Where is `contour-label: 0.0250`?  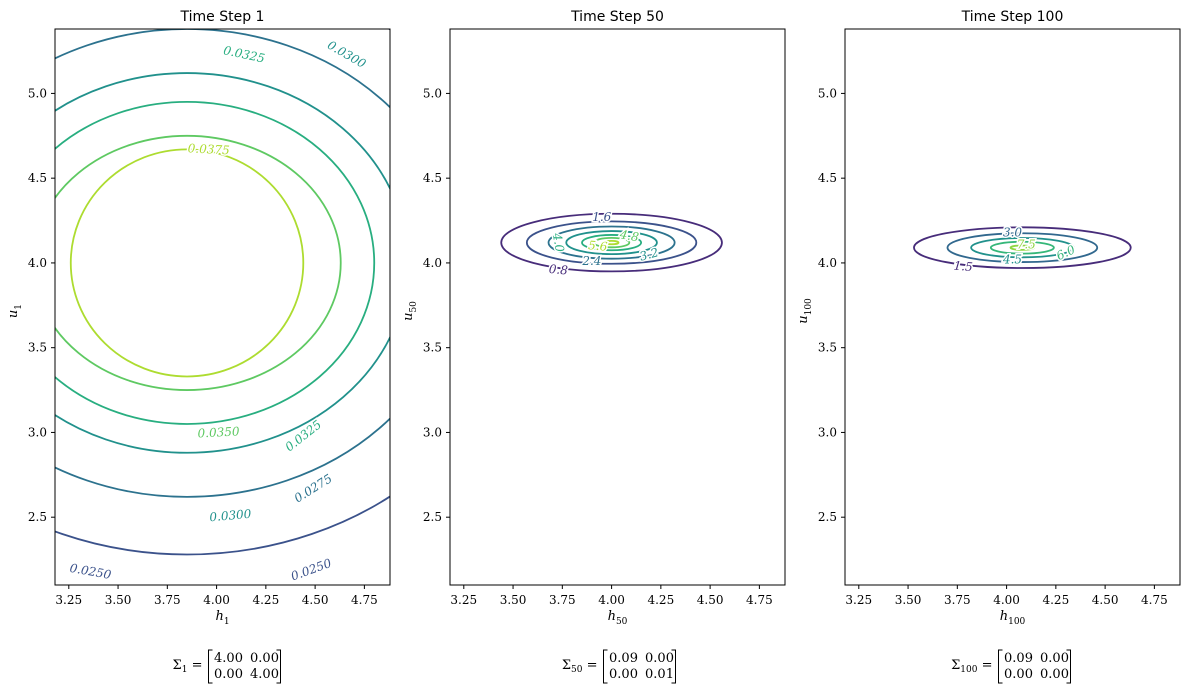
contour-label: 0.0250 is located at coordinates (311, 570).